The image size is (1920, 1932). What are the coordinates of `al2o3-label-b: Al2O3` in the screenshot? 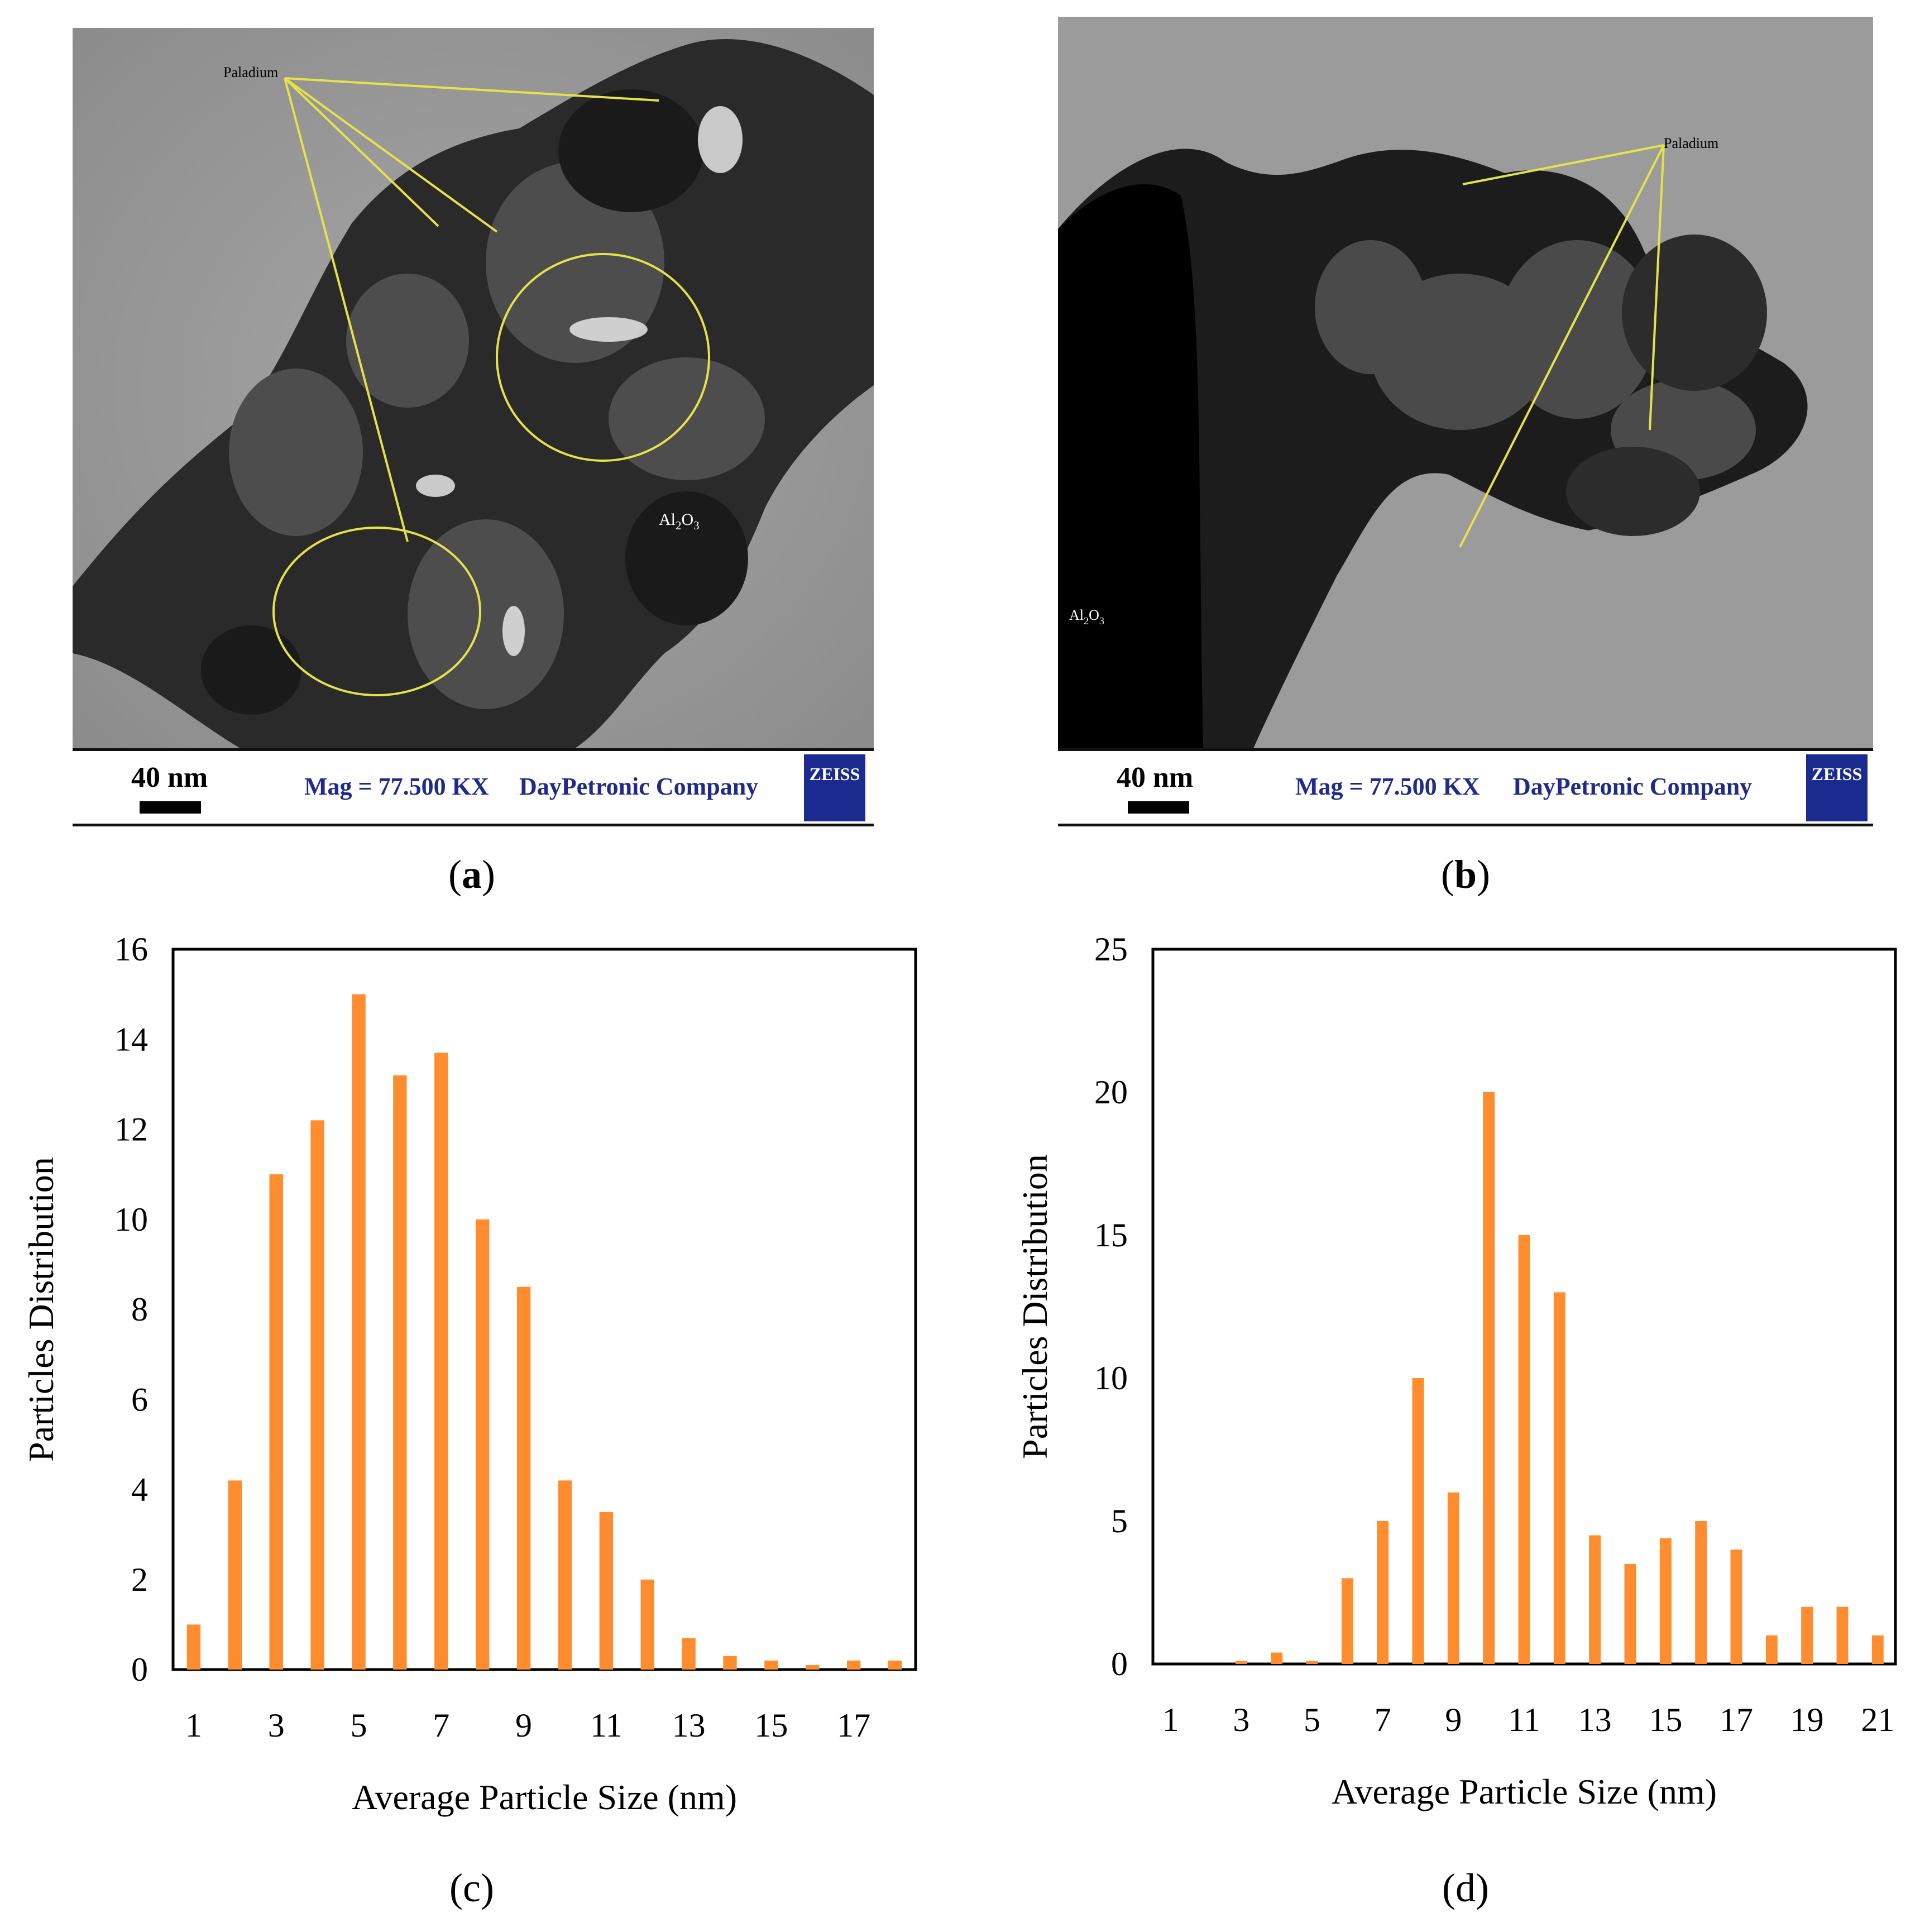 It's located at (1086, 617).